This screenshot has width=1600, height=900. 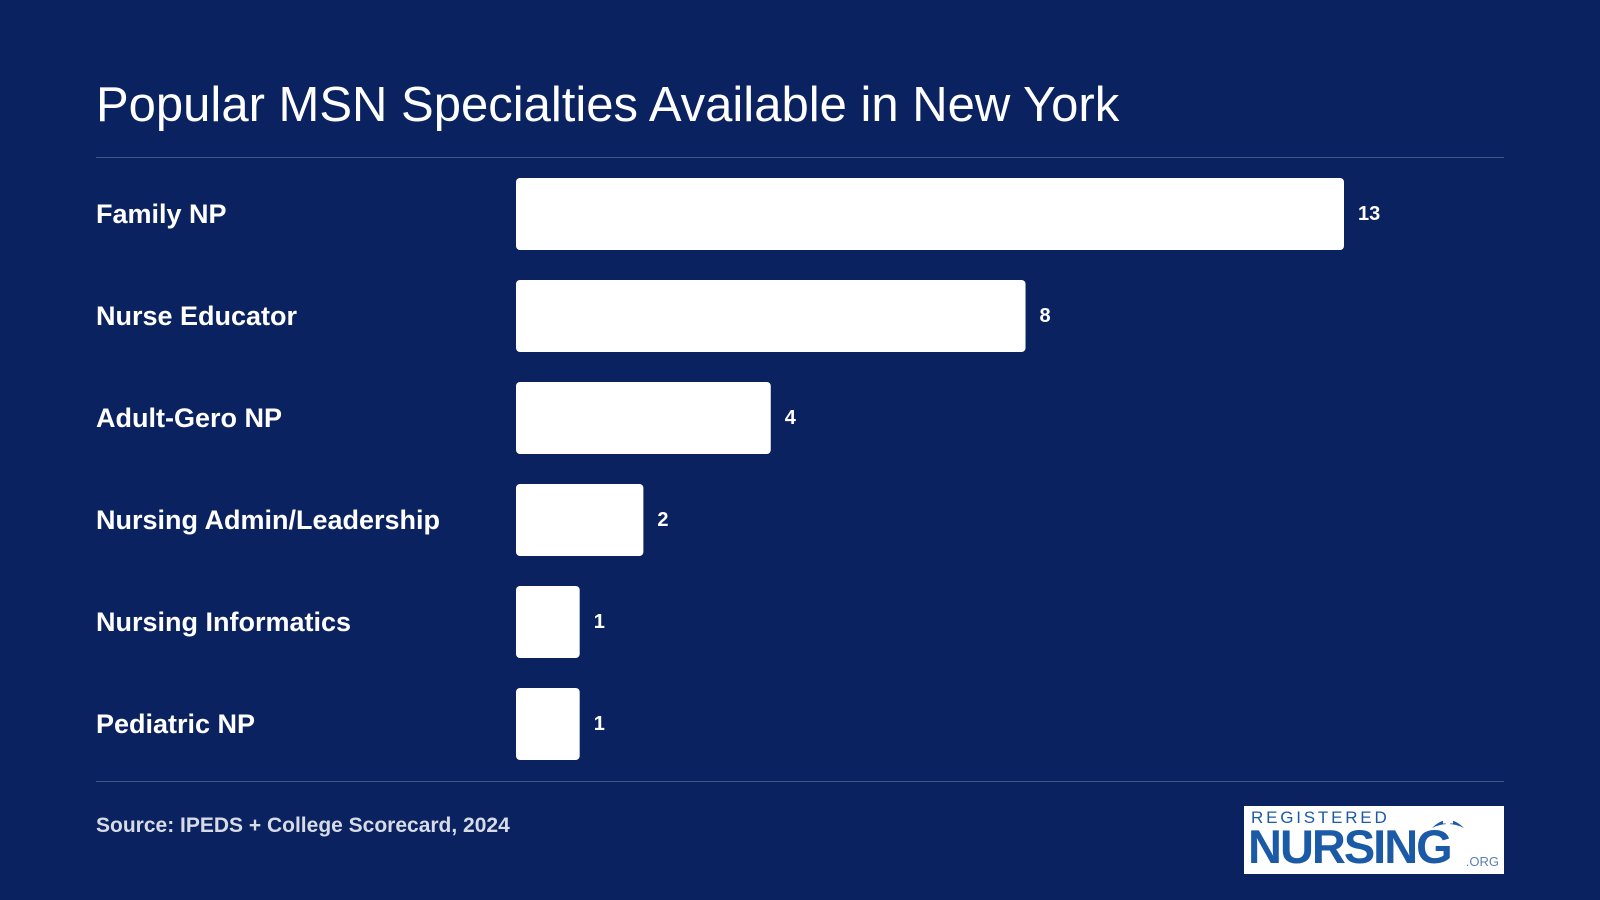 What do you see at coordinates (1369, 214) in the screenshot?
I see `data-label: 13` at bounding box center [1369, 214].